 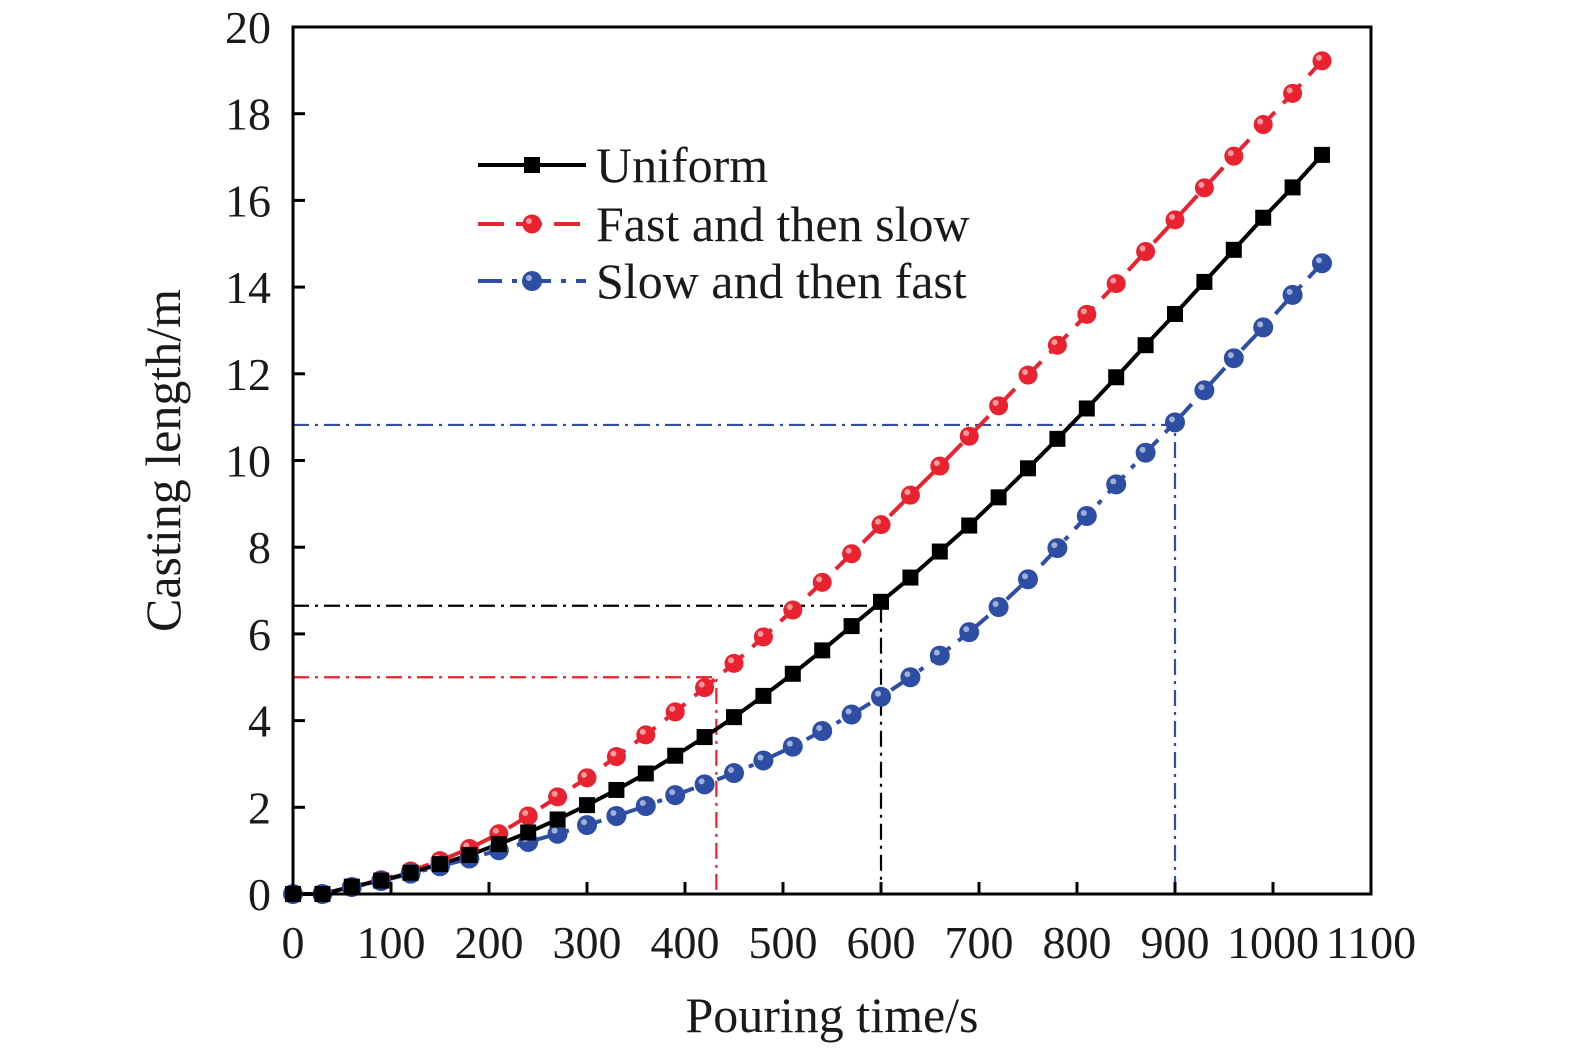 I want to click on x-tick-label: 500, so click(x=783, y=942).